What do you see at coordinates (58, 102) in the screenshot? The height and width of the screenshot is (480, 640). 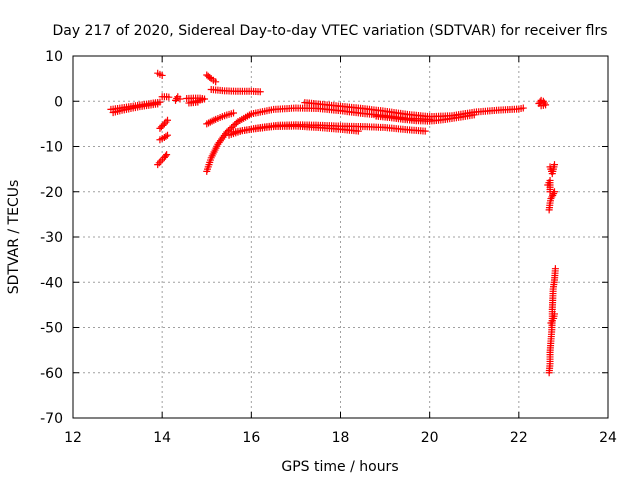 I see `y-tick-label: 0` at bounding box center [58, 102].